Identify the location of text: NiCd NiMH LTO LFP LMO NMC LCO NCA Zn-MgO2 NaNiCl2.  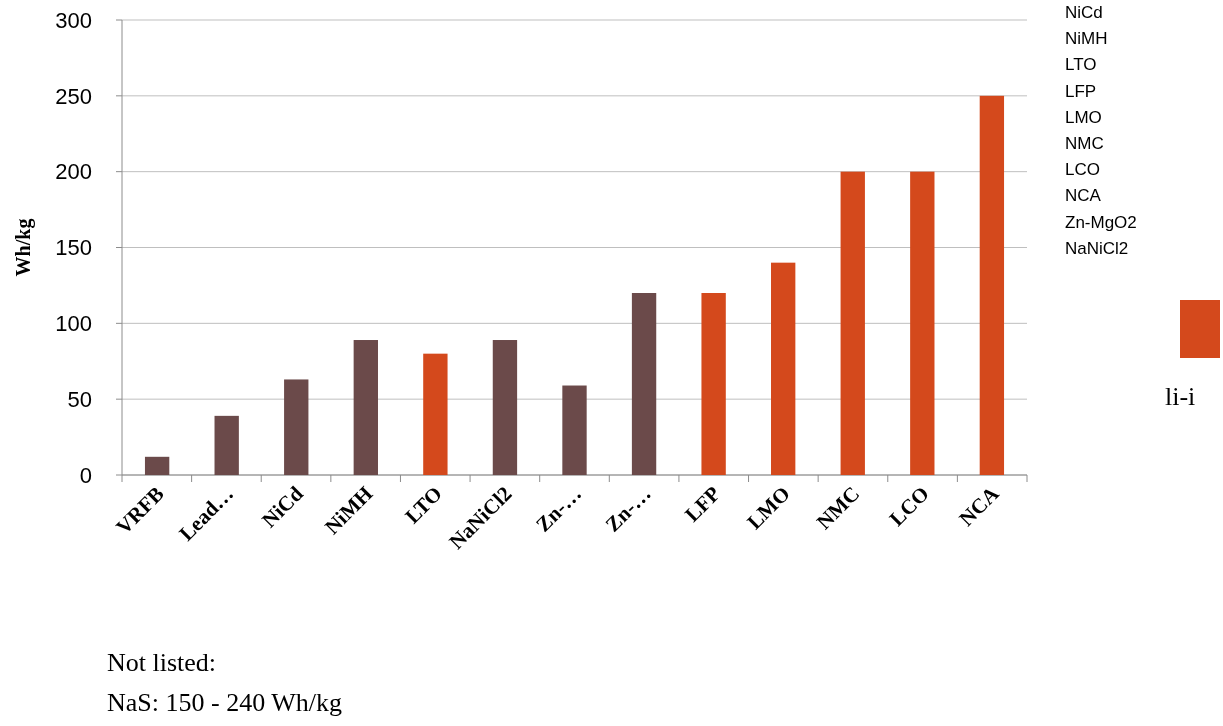
(1101, 130).